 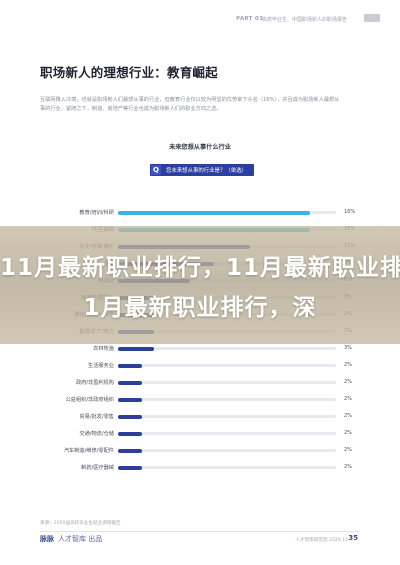 What do you see at coordinates (96, 434) in the screenshot?
I see `category-label: 交通/物流/仓储` at bounding box center [96, 434].